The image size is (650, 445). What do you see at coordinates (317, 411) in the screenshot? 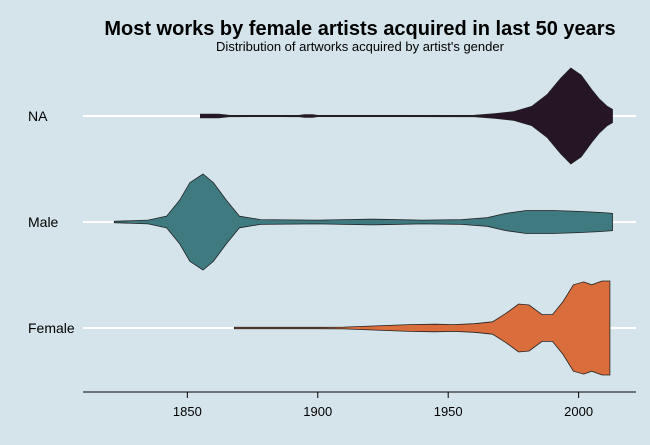
I see `x-tick-label-1900: 1900` at bounding box center [317, 411].